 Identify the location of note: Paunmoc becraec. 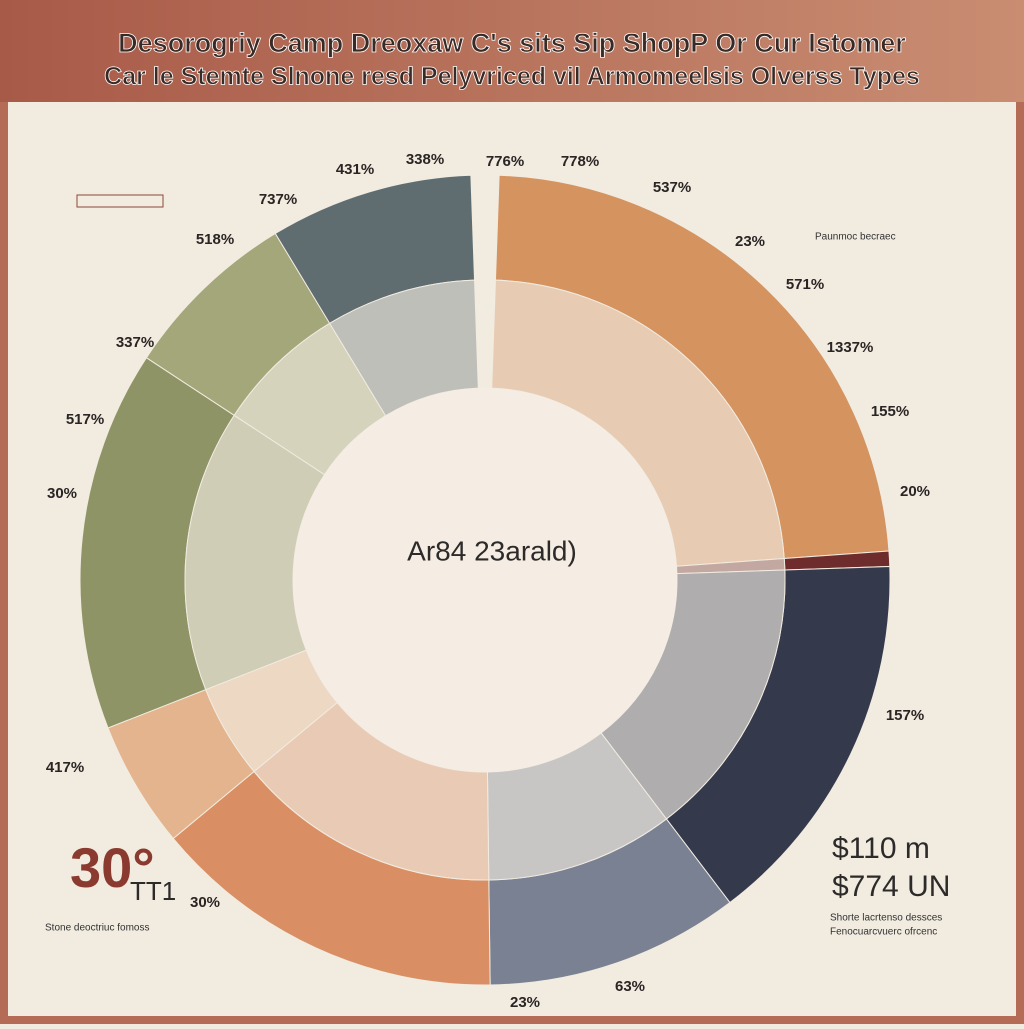
(855, 237).